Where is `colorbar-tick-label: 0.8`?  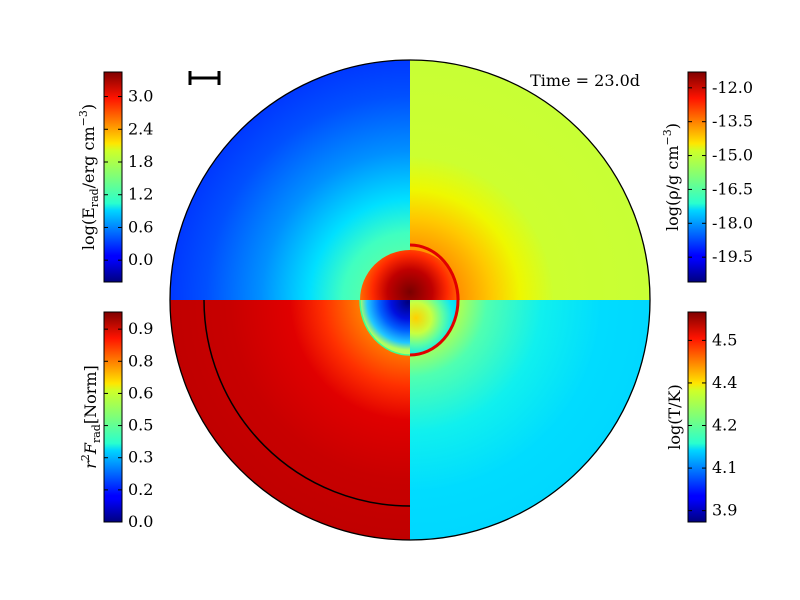 colorbar-tick-label: 0.8 is located at coordinates (140, 360).